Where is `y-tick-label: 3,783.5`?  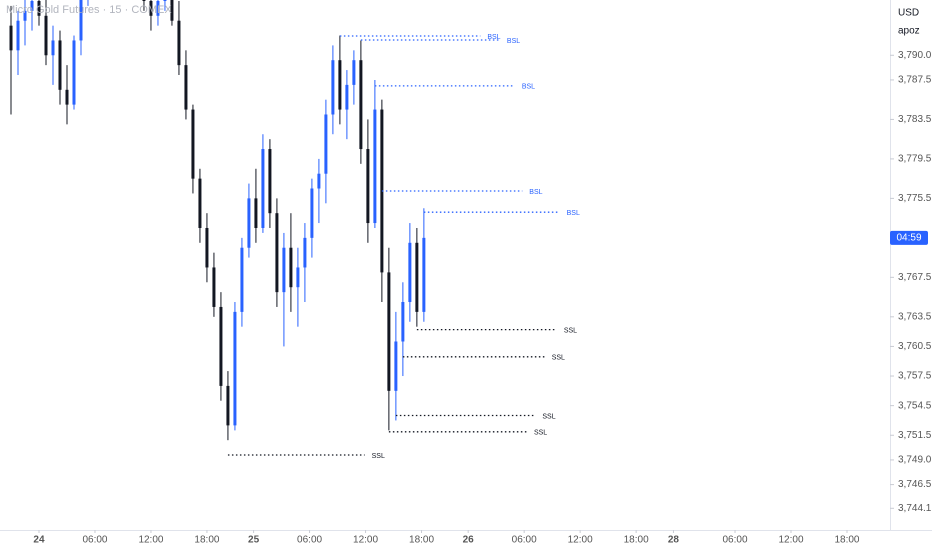 y-tick-label: 3,783.5 is located at coordinates (915, 119).